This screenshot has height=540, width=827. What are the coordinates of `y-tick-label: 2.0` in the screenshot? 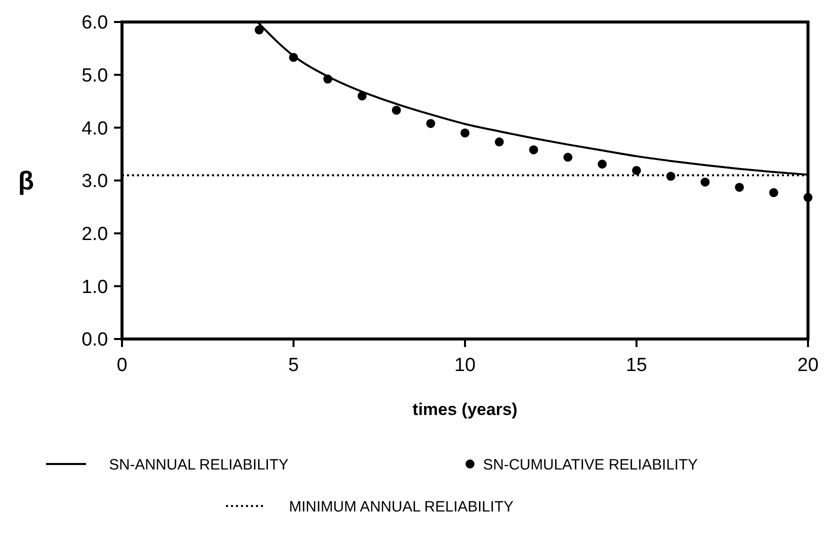 It's located at (95, 234).